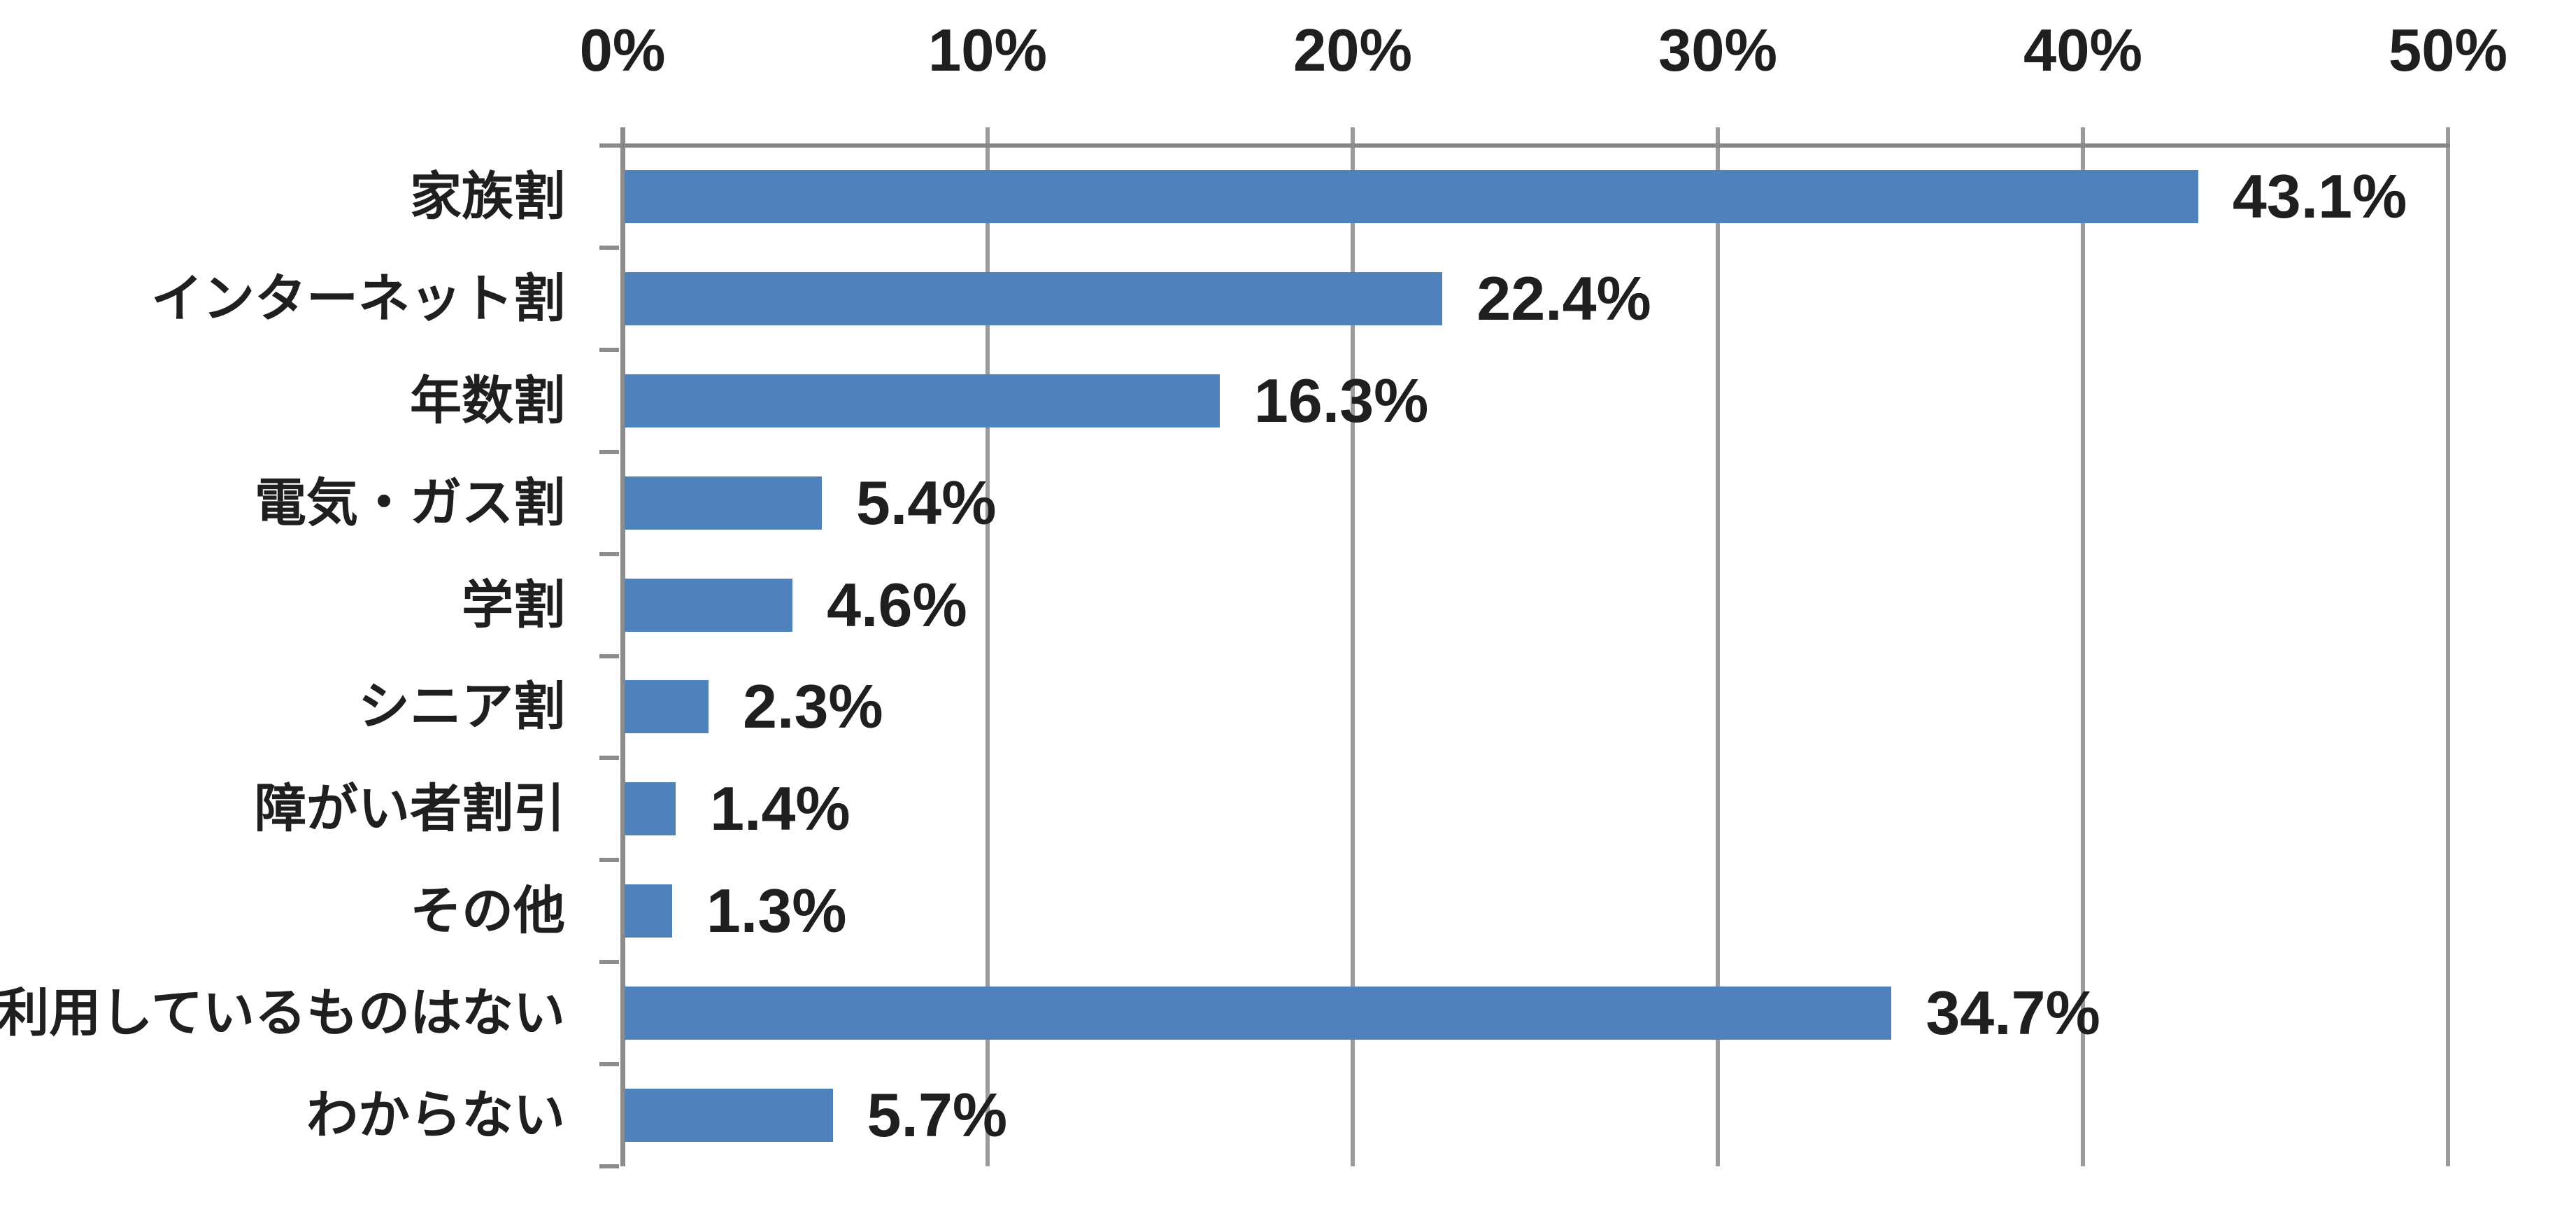 Image resolution: width=2576 pixels, height=1230 pixels. Describe the element at coordinates (410, 808) in the screenshot. I see `category-label: 障がい者割引` at that location.